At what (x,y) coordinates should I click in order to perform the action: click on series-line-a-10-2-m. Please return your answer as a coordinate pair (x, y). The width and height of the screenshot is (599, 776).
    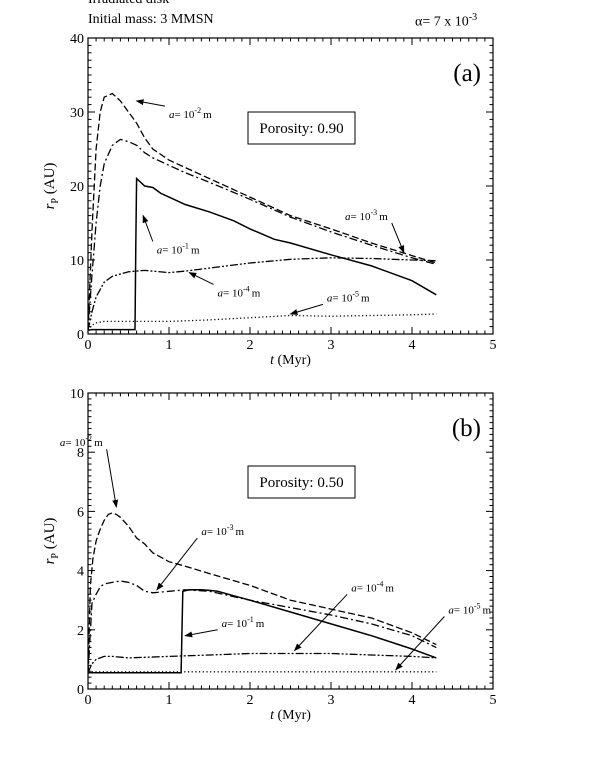
    Looking at the image, I should click on (262, 593).